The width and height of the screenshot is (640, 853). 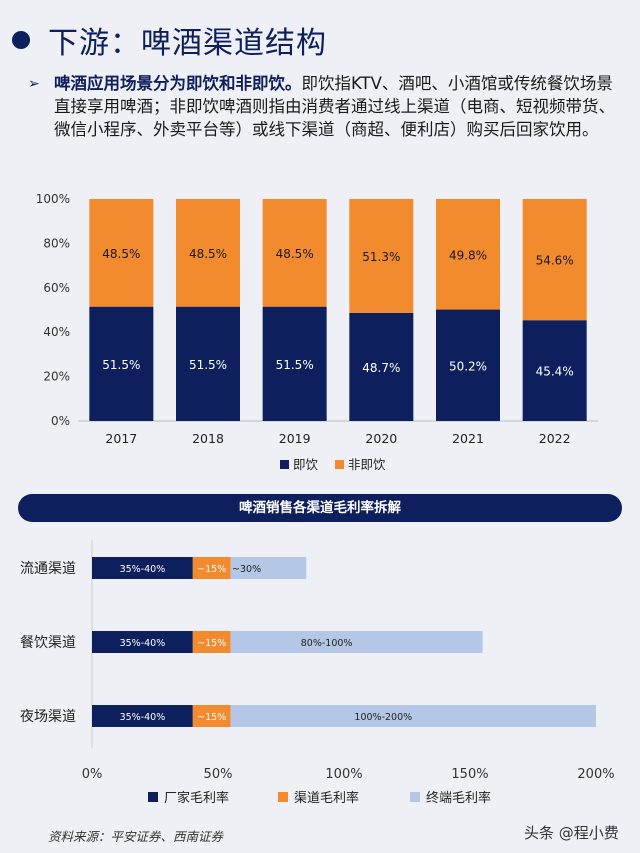 I want to click on bar-餐饮渠道-seg0, so click(x=142, y=642).